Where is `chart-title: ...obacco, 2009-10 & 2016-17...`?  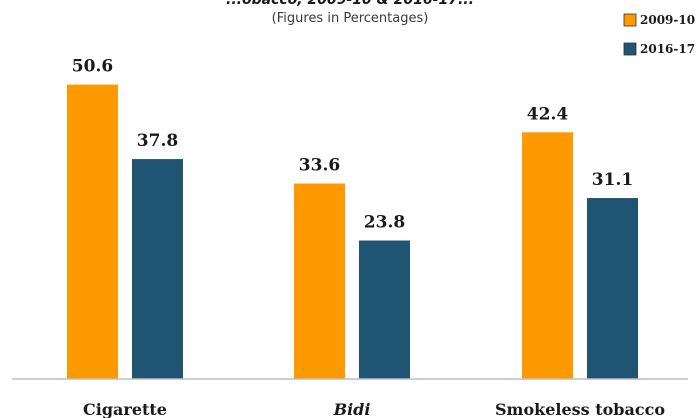 chart-title: ...obacco, 2009-10 & 2016-17... is located at coordinates (350, 4).